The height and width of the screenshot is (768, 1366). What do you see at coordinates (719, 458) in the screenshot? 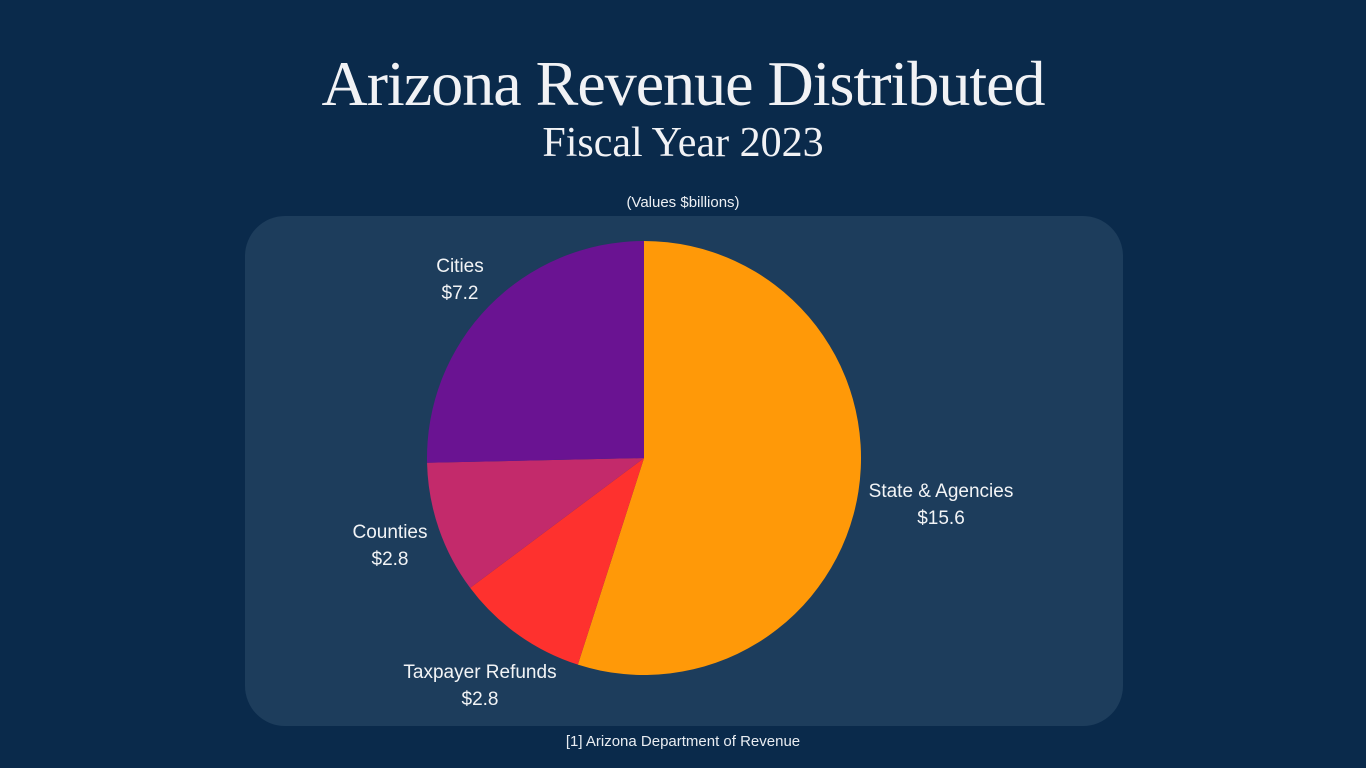
I see `pie-slice-state-agencies` at bounding box center [719, 458].